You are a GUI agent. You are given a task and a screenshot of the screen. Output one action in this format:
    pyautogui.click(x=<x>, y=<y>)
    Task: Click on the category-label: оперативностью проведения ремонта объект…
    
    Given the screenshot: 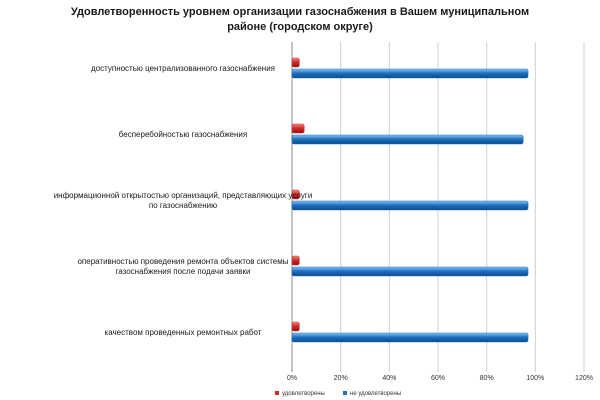 What is the action you would take?
    pyautogui.click(x=182, y=261)
    